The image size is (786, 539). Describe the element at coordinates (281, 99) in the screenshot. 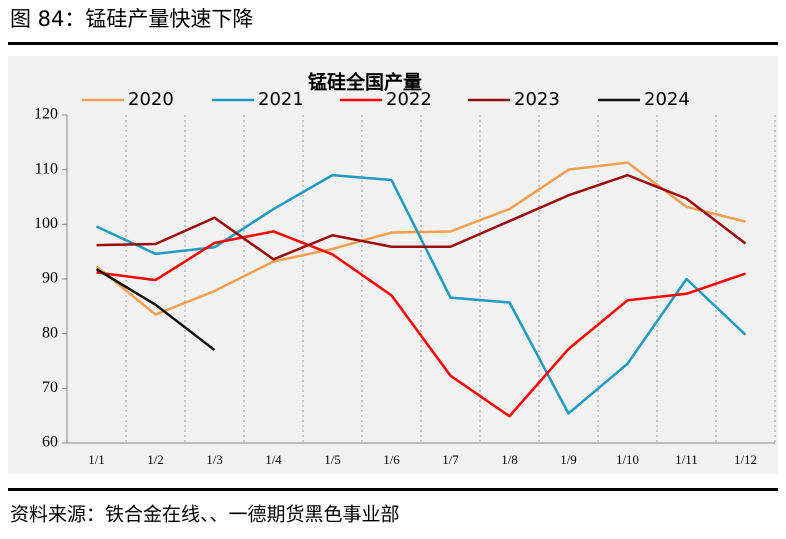

I see `legend-label: 2021` at that location.